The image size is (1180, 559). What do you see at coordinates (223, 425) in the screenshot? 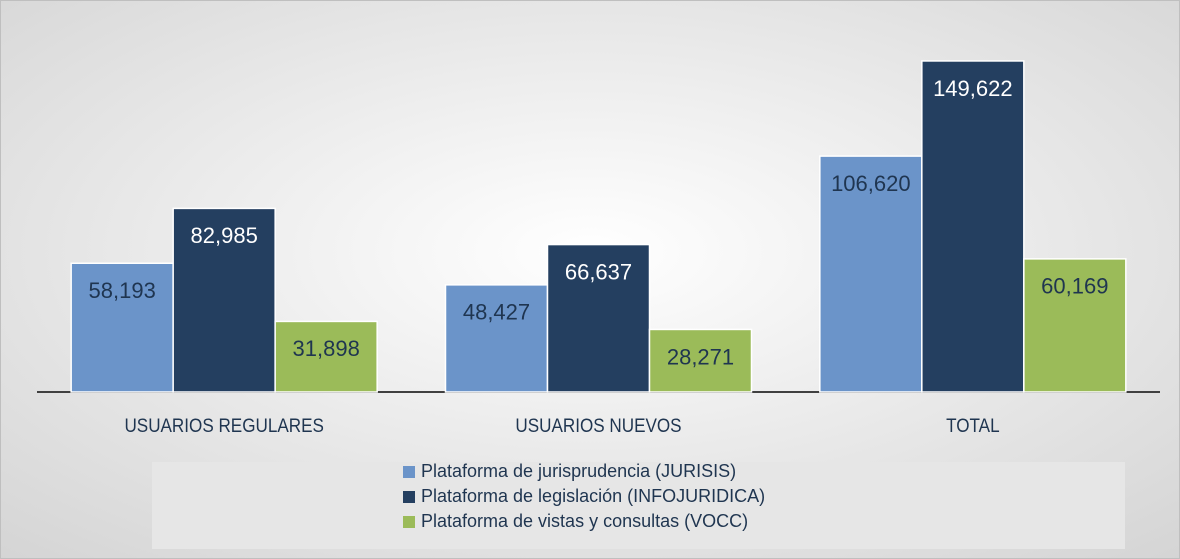
I see `x-tick-label: USUARIOS REGULARES` at bounding box center [223, 425].